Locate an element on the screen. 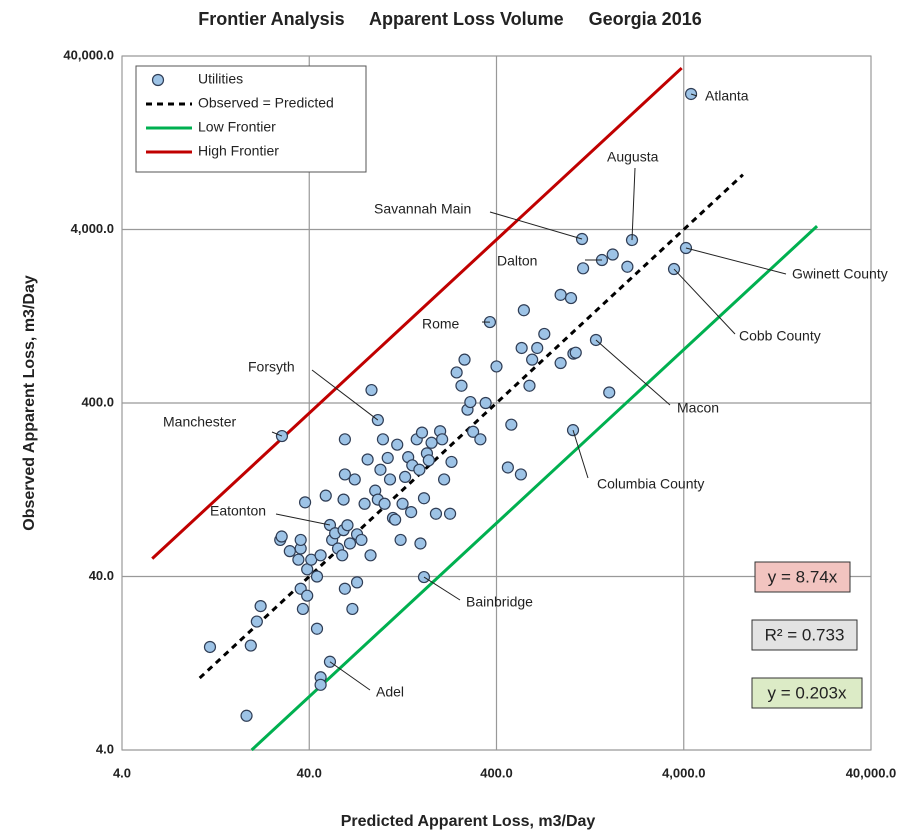  annotation: Manchester is located at coordinates (199, 422).